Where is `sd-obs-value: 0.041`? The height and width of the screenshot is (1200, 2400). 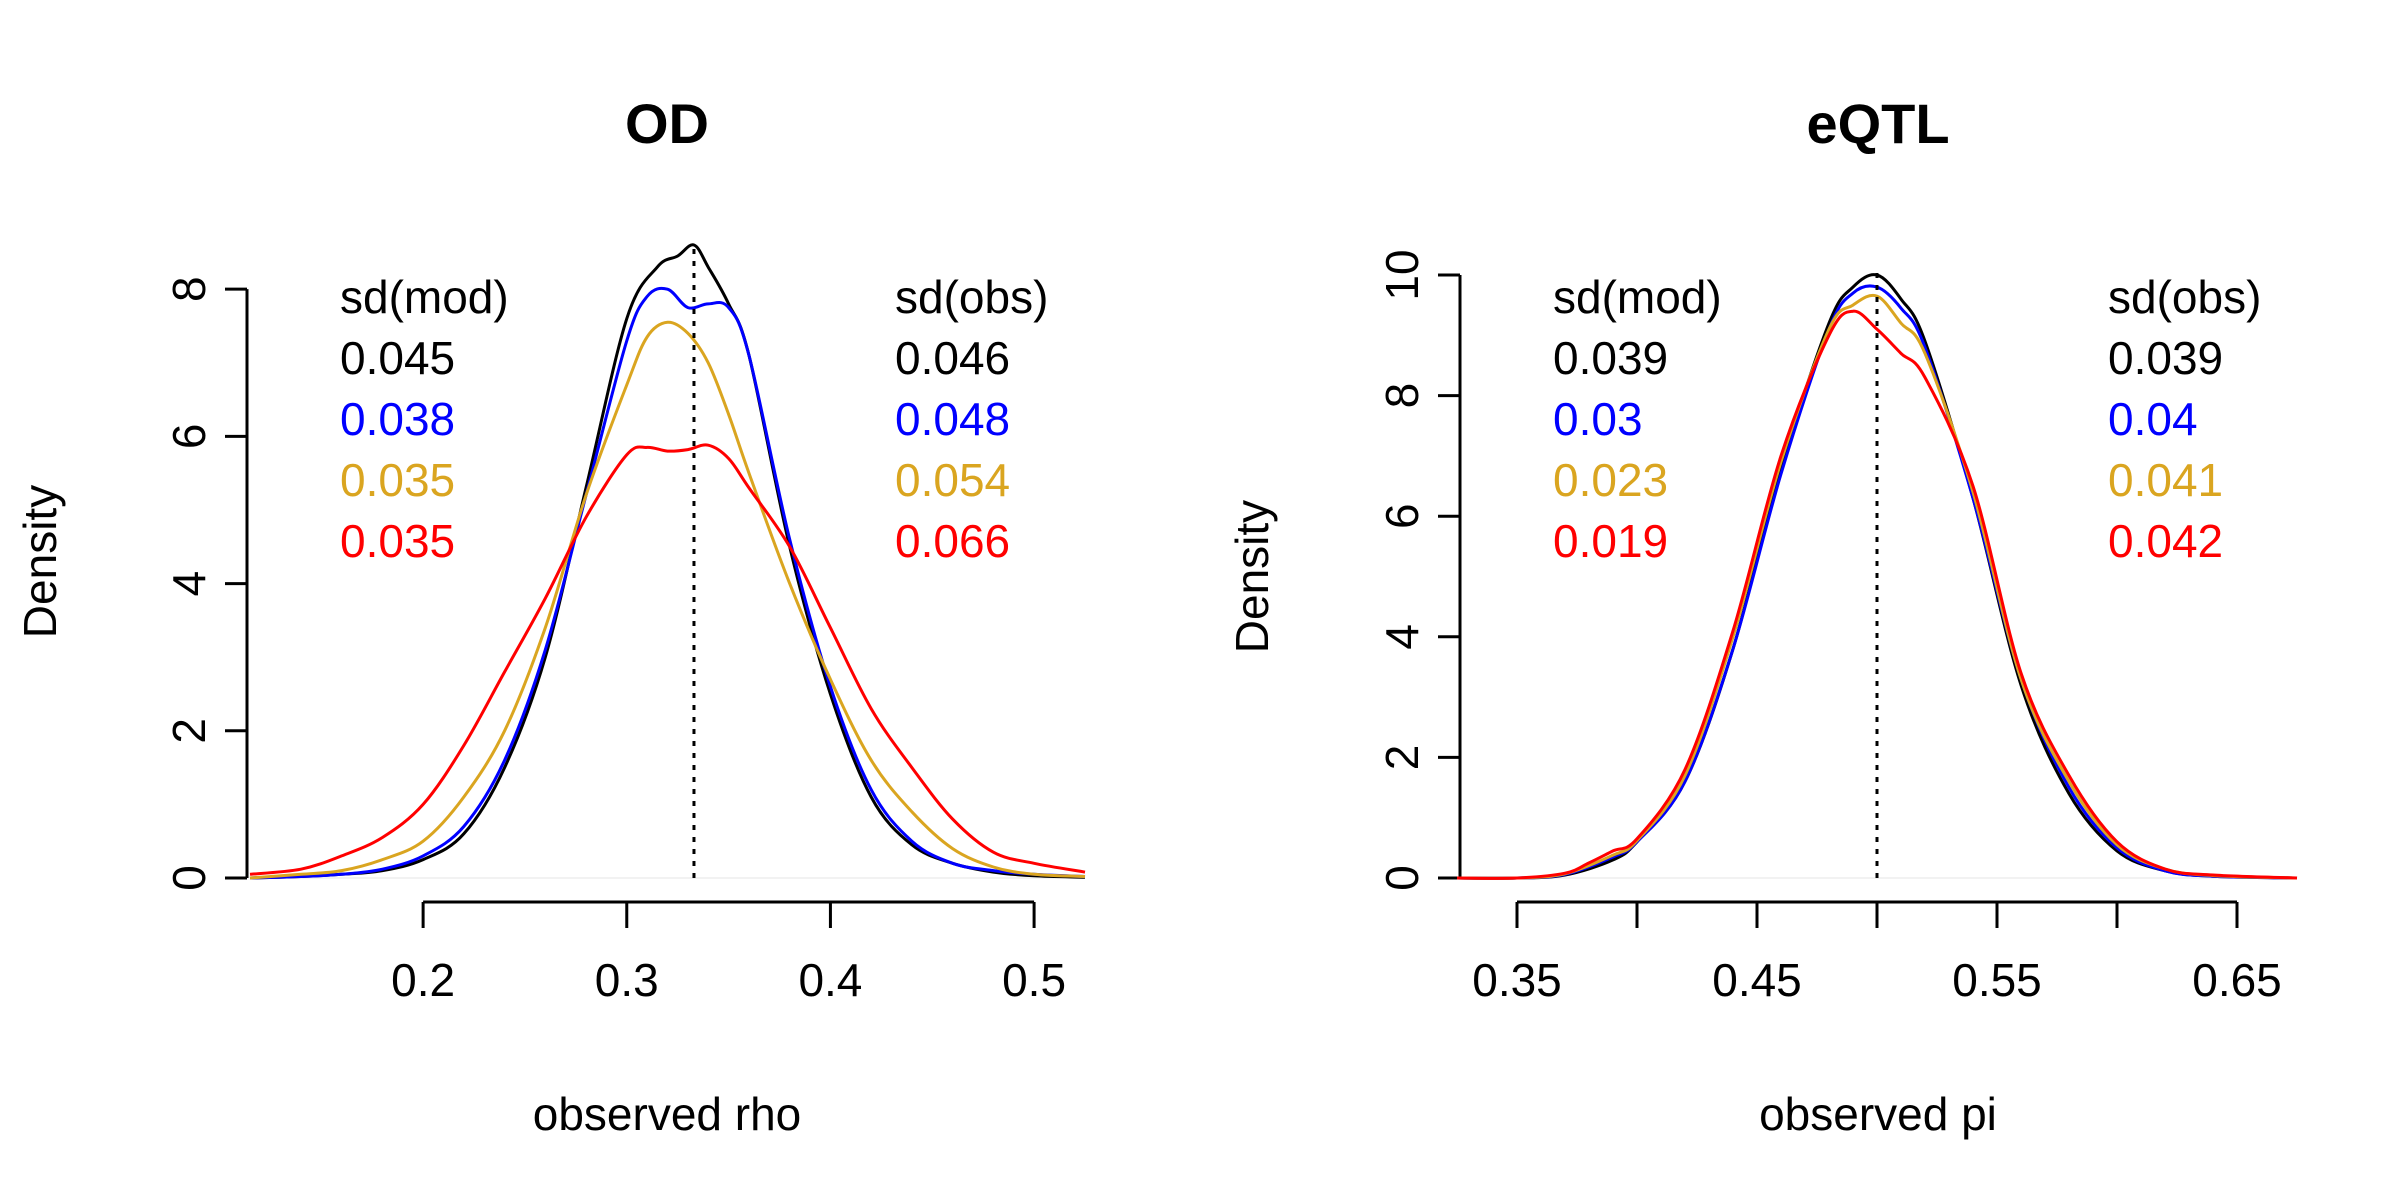
sd-obs-value: 0.041 is located at coordinates (2165, 480).